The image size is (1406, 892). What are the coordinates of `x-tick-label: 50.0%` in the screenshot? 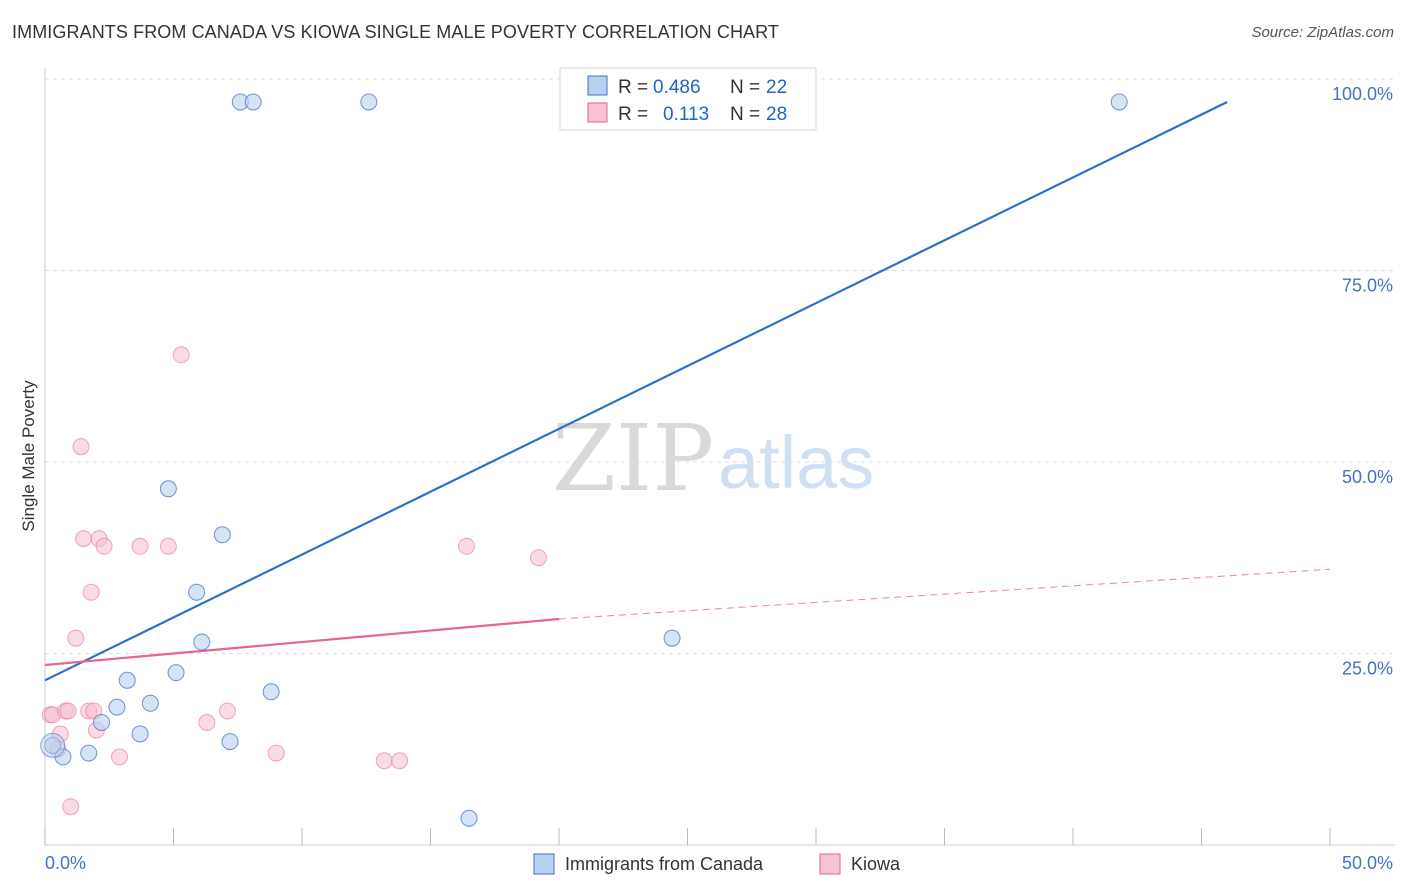 It's located at (1367, 863).